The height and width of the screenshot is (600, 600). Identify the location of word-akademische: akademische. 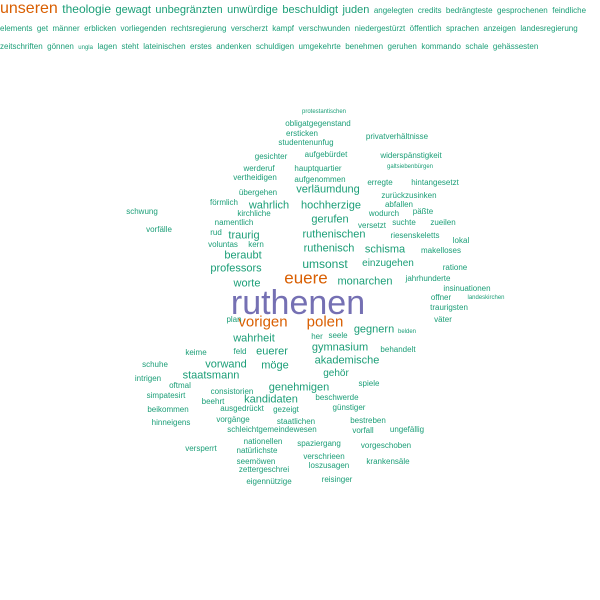
(347, 360).